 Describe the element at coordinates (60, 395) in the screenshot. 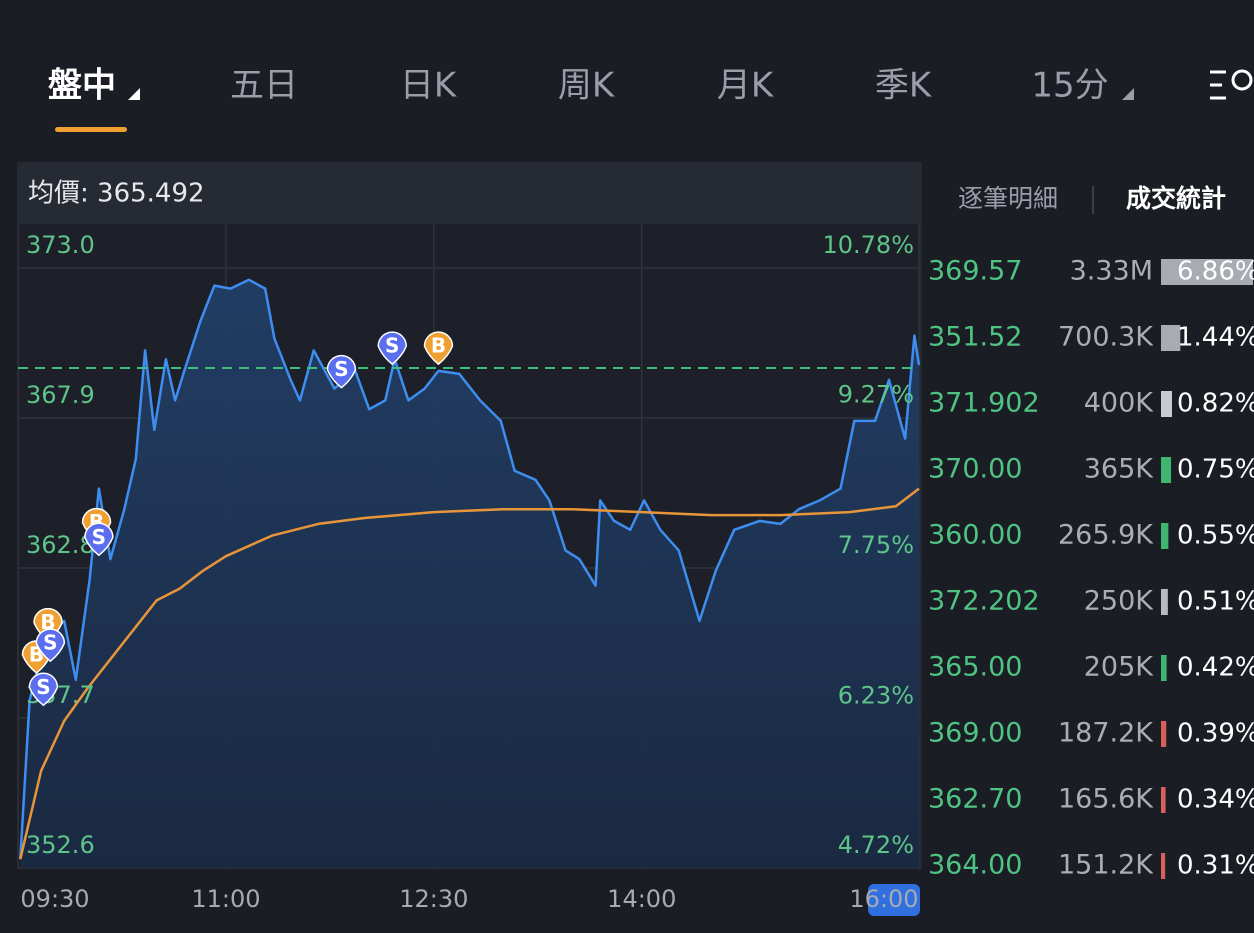

I see `y-tick-label: 367.9` at that location.